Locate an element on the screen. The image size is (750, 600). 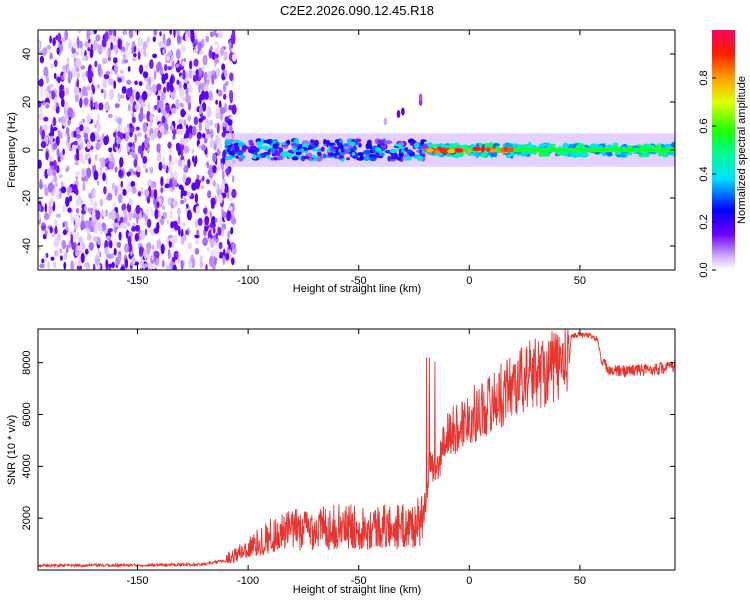
y-tick-label: -20 is located at coordinates (27, 198).